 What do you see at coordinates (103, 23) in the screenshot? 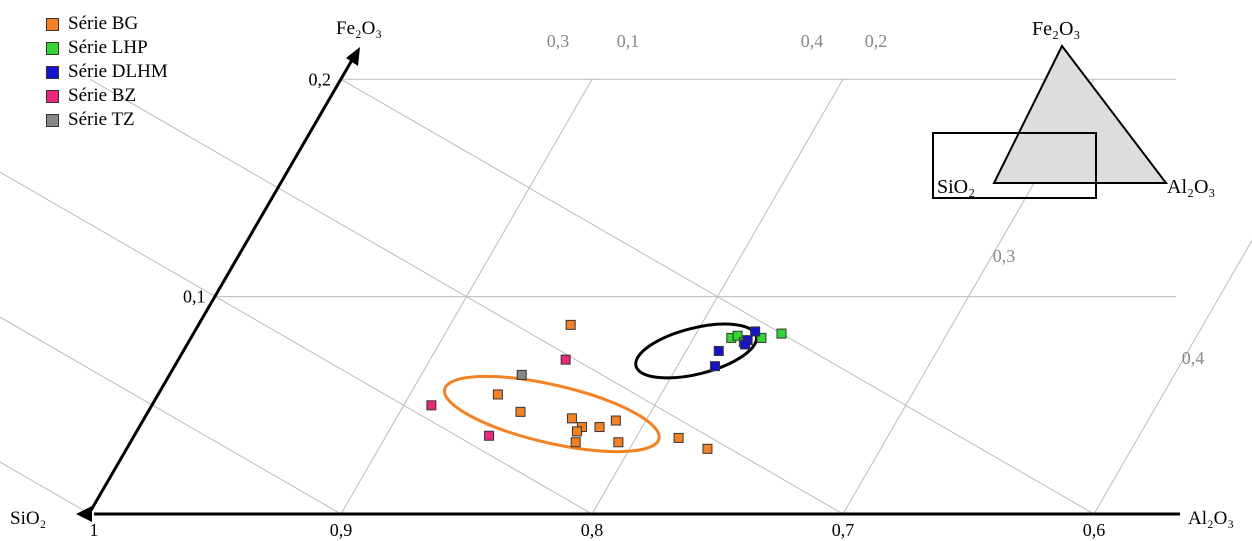
I see `legend-label: Série BG` at bounding box center [103, 23].